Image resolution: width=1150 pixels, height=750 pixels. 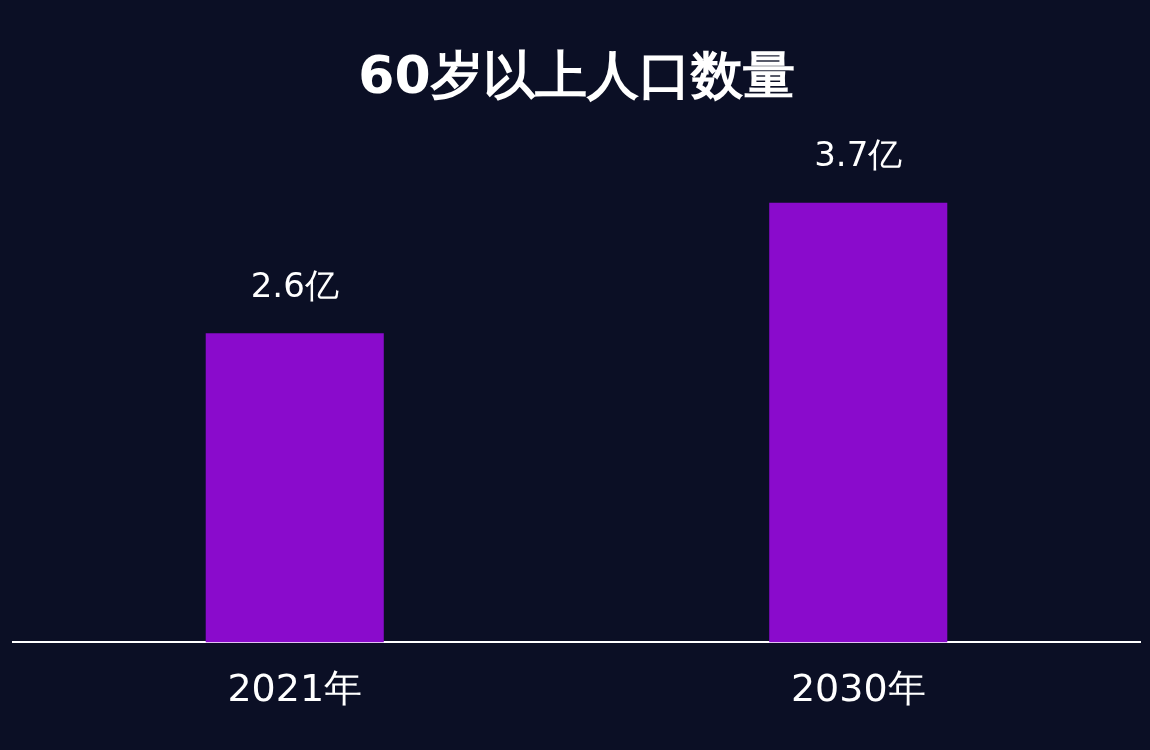 I want to click on chart-title: 60岁以上人口数量, so click(x=576, y=74).